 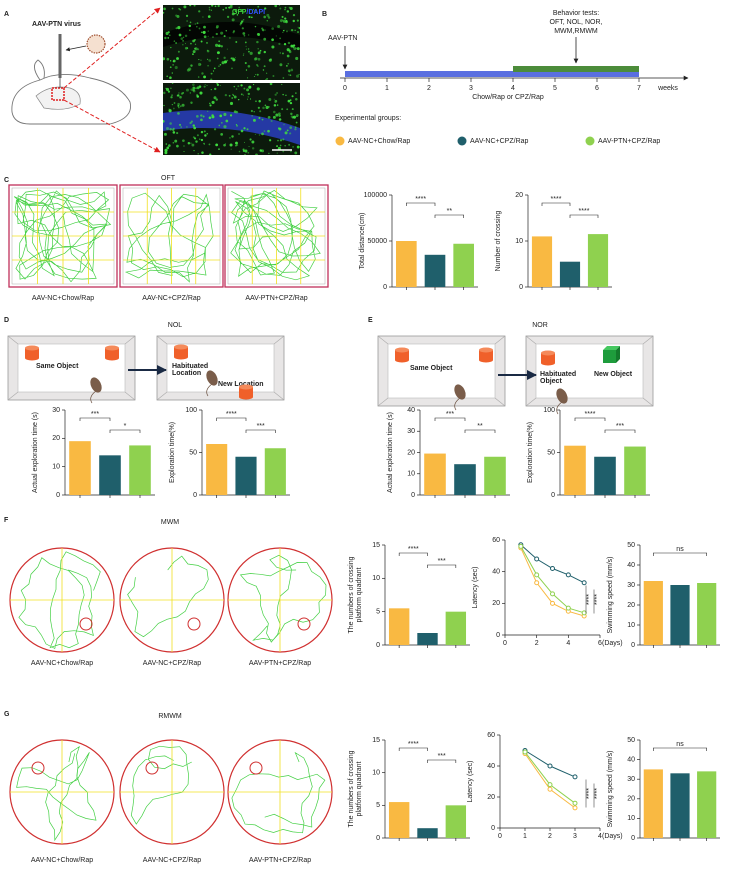 What do you see at coordinates (351, 788) in the screenshot?
I see `y-axis-label: The numbers of crossing` at bounding box center [351, 788].